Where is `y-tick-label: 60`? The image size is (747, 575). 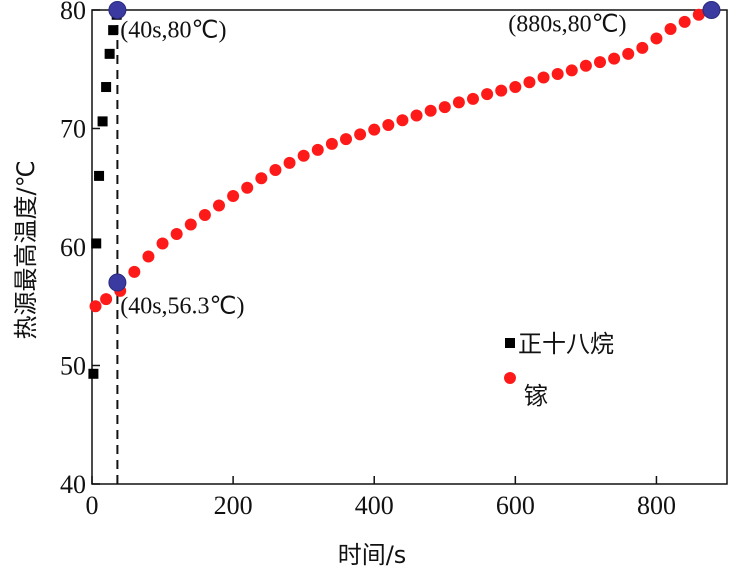 y-tick-label: 60 is located at coordinates (73, 247).